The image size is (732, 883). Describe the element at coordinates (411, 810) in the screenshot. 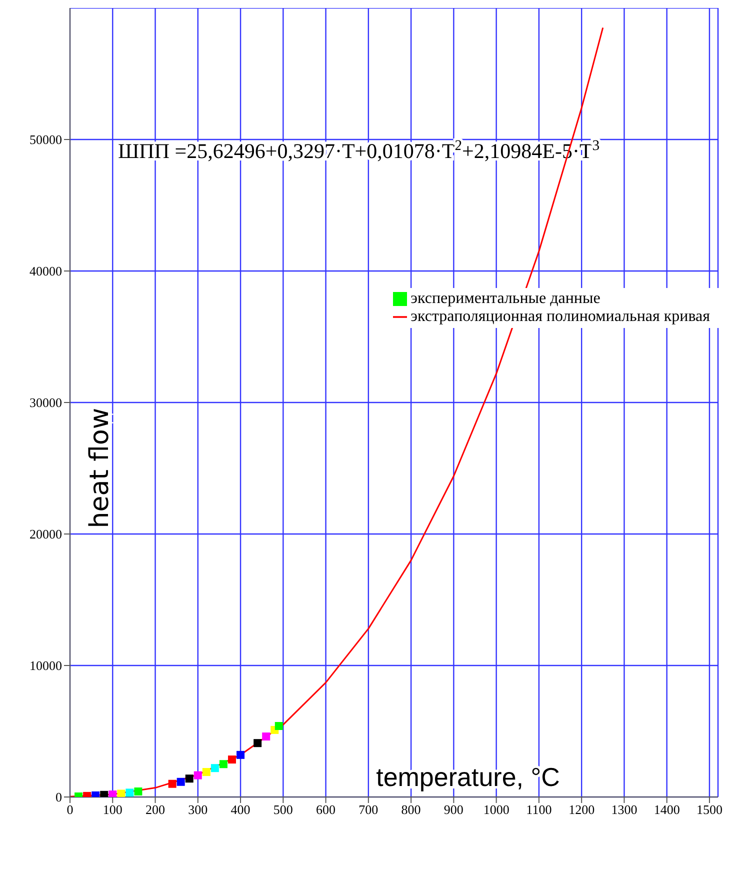

I see `x-tick-label: 800` at that location.